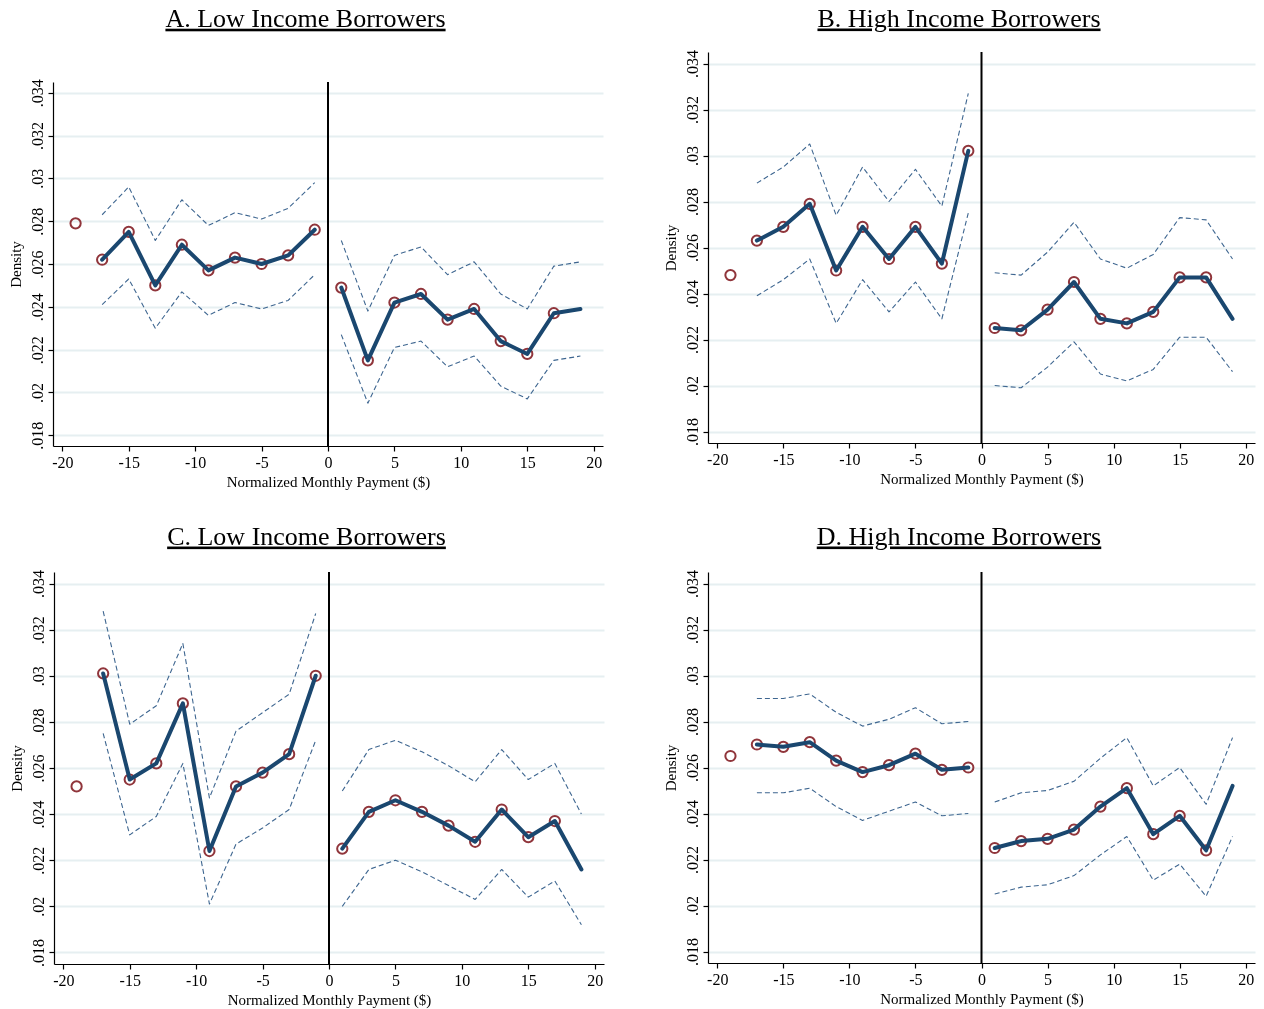 The height and width of the screenshot is (1009, 1264). What do you see at coordinates (37, 93) in the screenshot?
I see `y-tick-label: .034` at bounding box center [37, 93].